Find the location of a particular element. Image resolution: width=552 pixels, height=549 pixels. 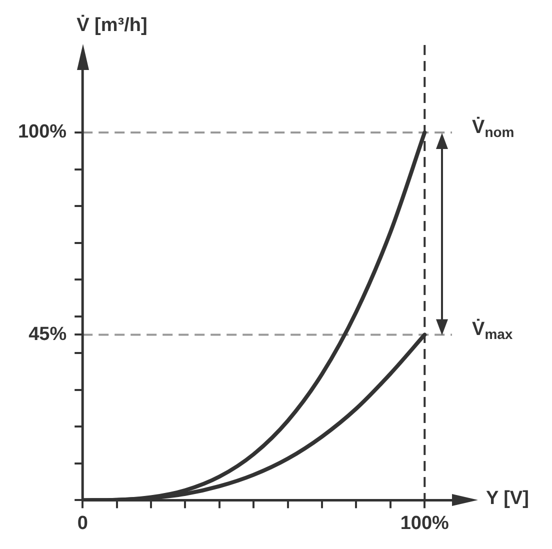

x-axis-title: Y [V] is located at coordinates (507, 498).